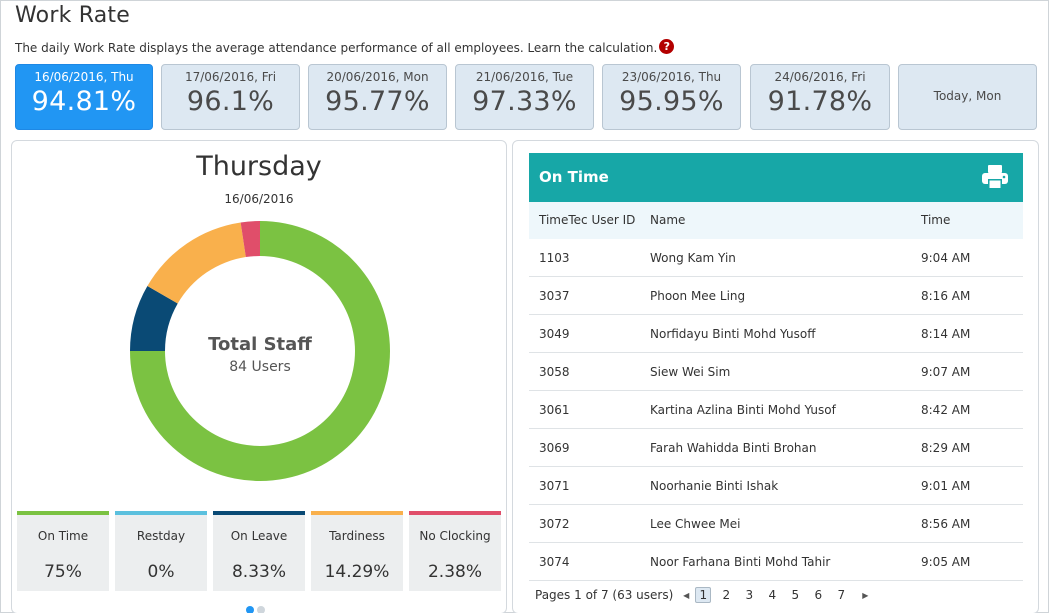 This screenshot has height=613, width=1049. Describe the element at coordinates (936, 220) in the screenshot. I see `column-header-time: Time` at that location.